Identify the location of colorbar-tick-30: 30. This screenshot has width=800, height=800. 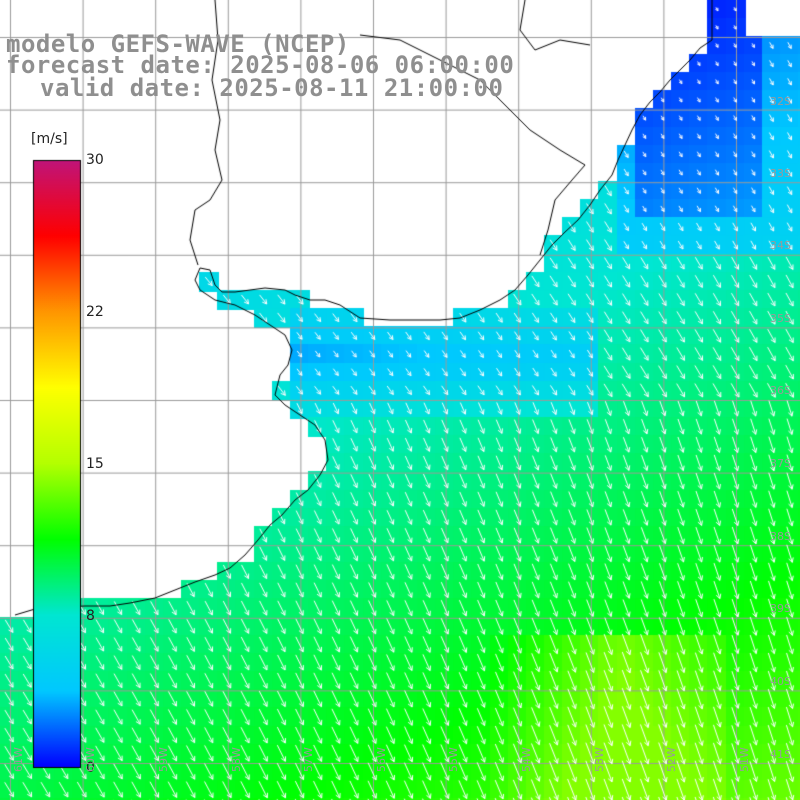
(95, 160).